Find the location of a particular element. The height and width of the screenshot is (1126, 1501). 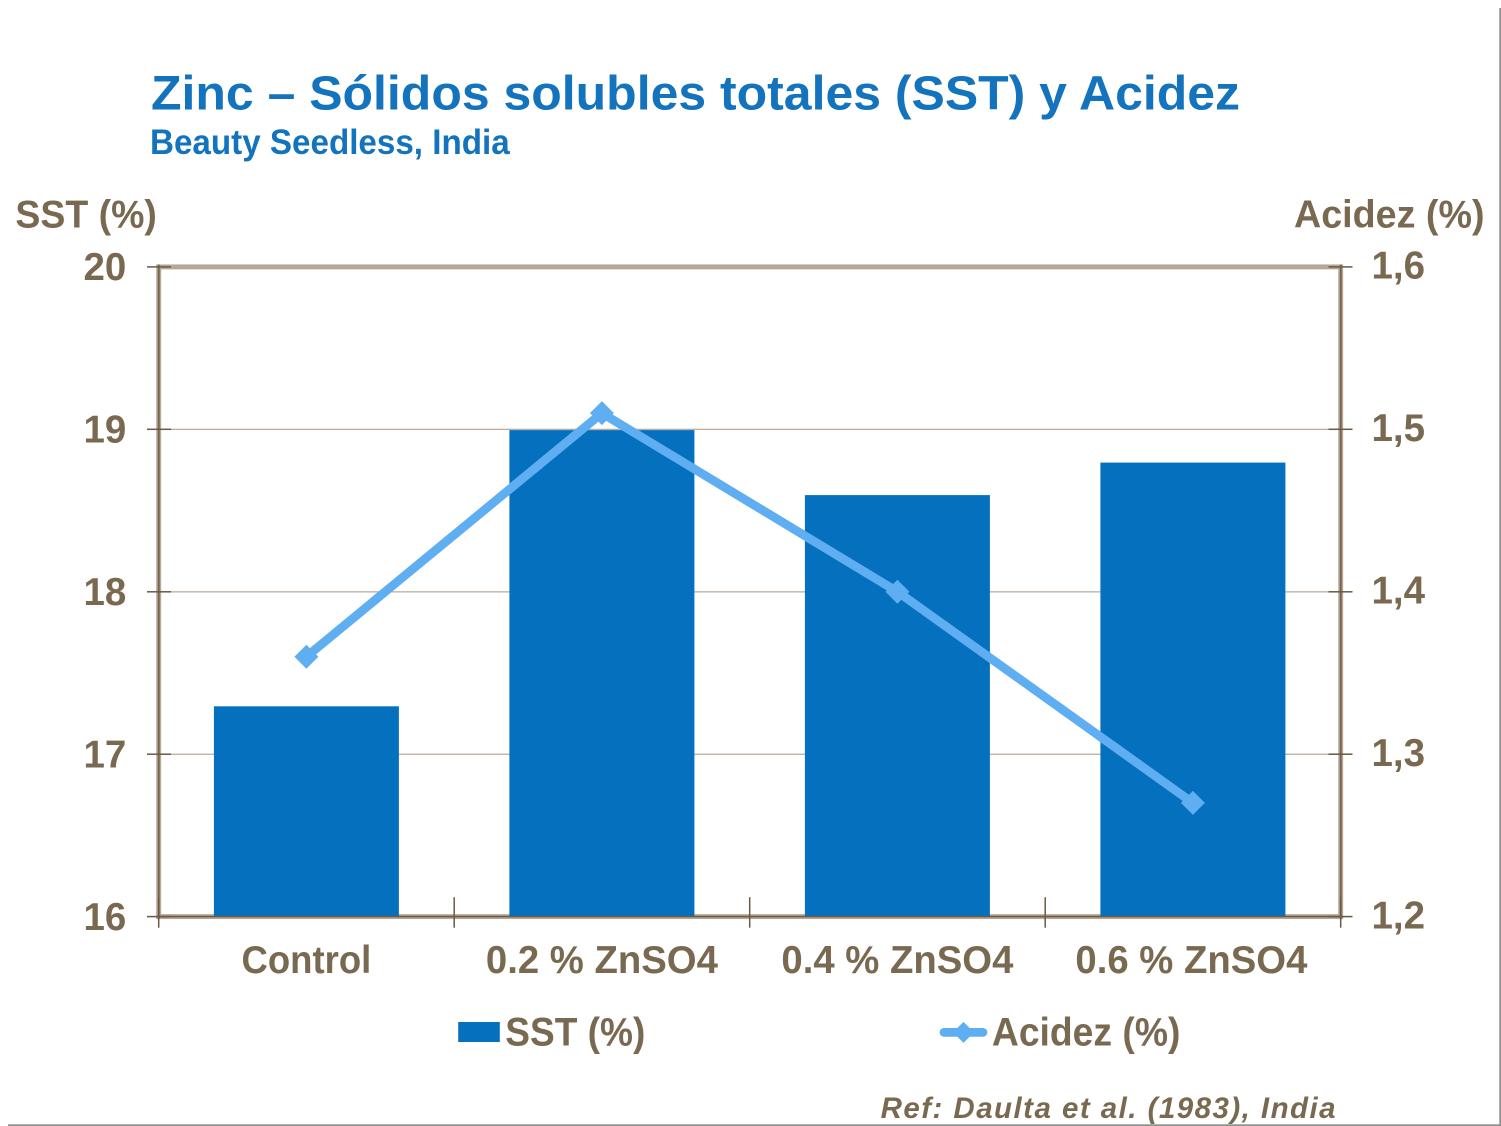

svg-text: Control is located at coordinates (307, 960).